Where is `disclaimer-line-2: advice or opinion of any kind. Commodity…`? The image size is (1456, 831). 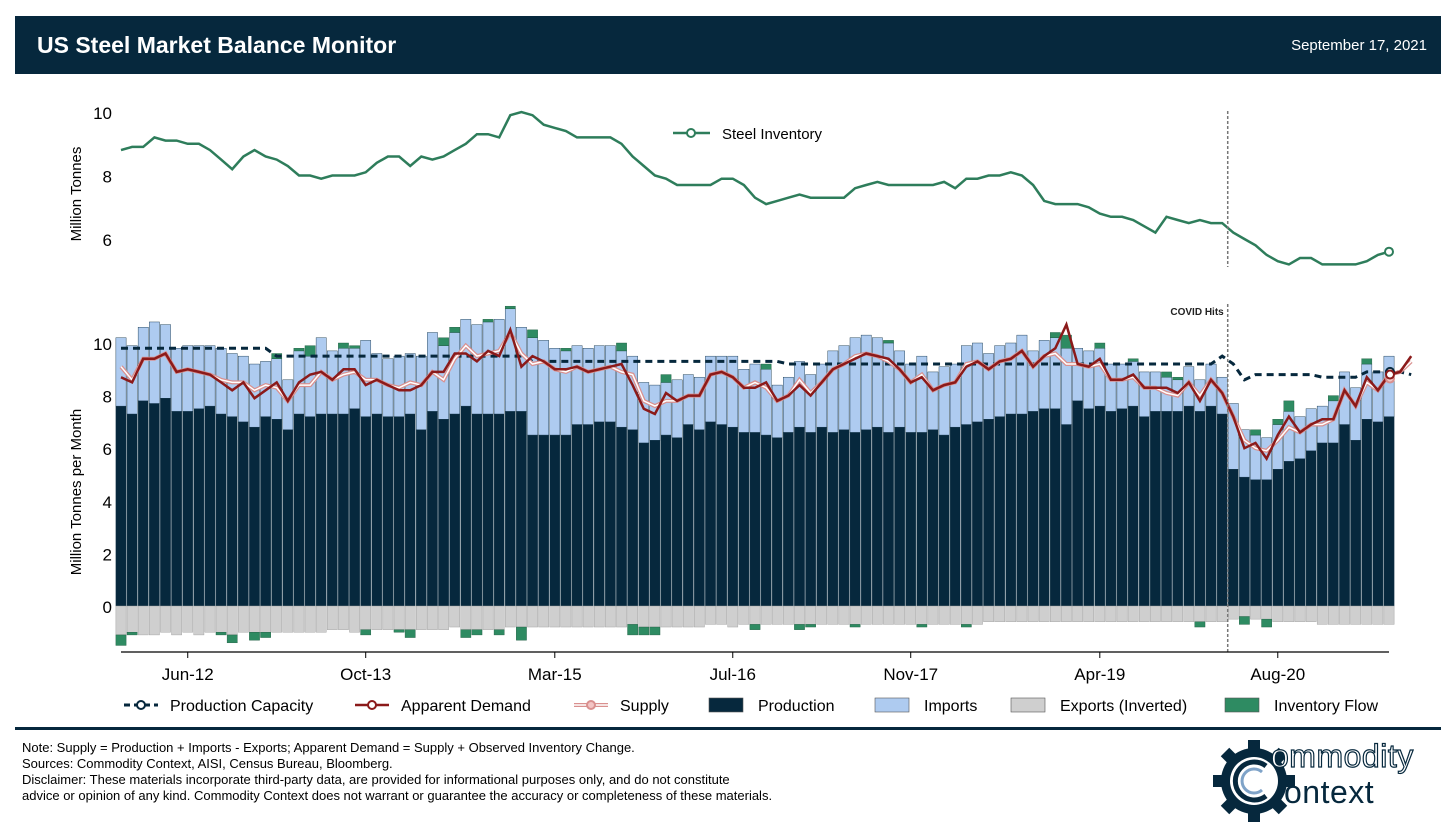
disclaimer-line-2: advice or opinion of any kind. Commodity… is located at coordinates (397, 795).